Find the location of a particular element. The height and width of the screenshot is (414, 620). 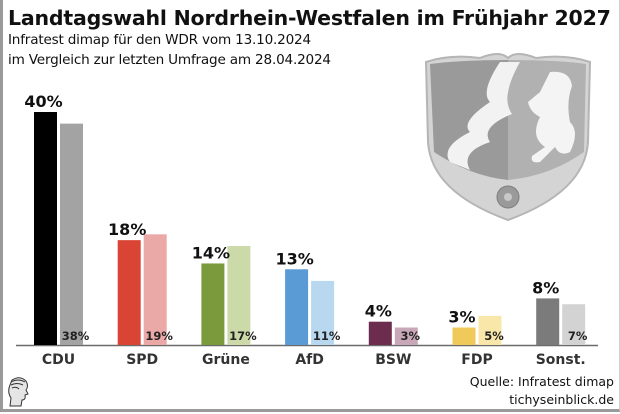

classical-head-logo-icon is located at coordinates (18, 392).